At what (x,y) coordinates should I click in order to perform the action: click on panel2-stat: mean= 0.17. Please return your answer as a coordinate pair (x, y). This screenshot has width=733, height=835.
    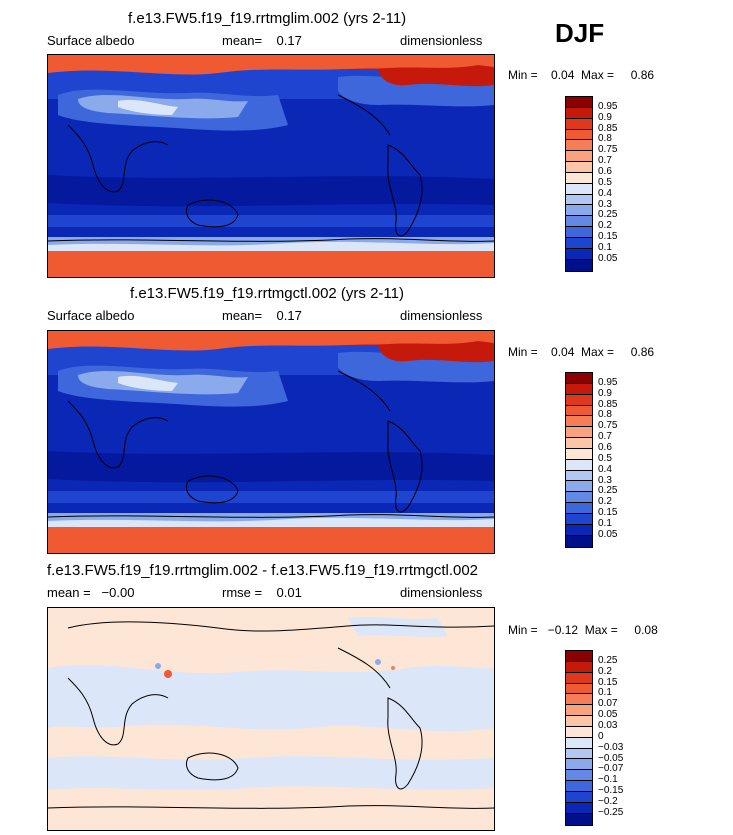
    Looking at the image, I should click on (262, 315).